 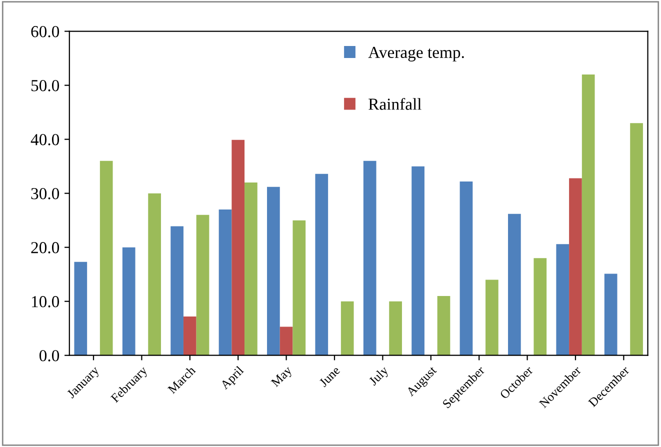 I want to click on y-tick-label: 40.0, so click(x=45, y=140).